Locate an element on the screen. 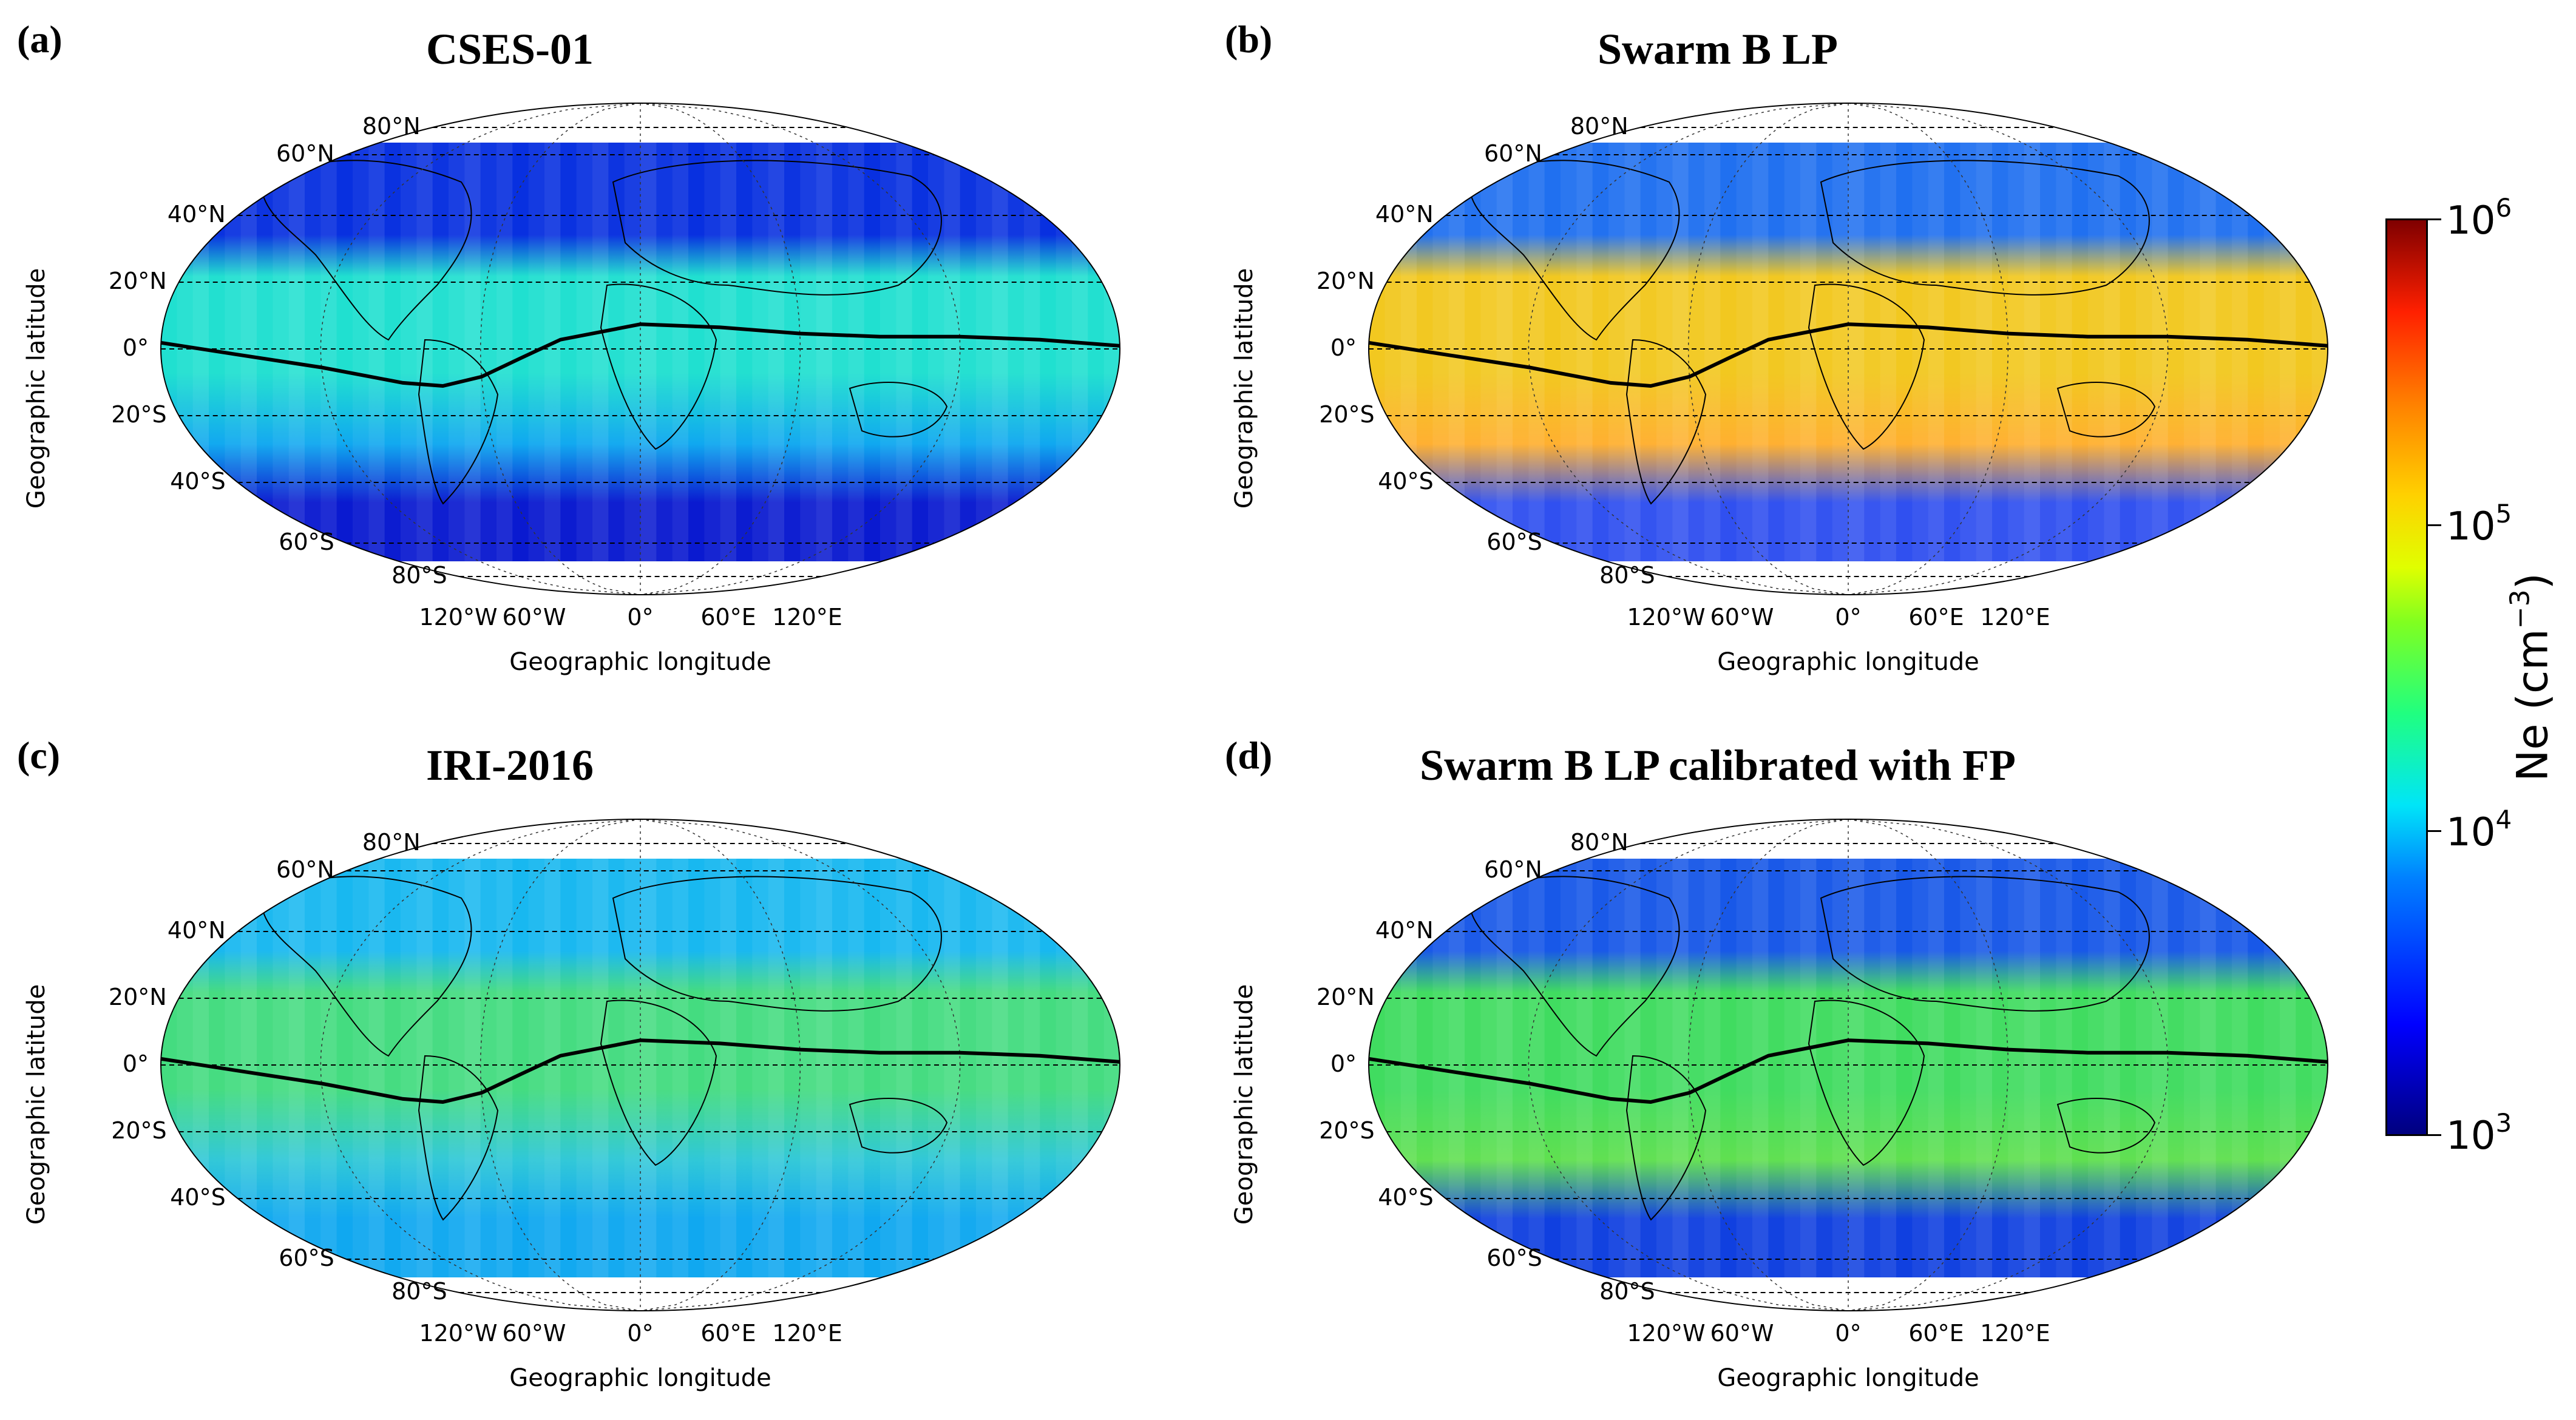 Image resolution: width=2576 pixels, height=1420 pixels. y-axis-label: Geographic latitude is located at coordinates (1244, 388).